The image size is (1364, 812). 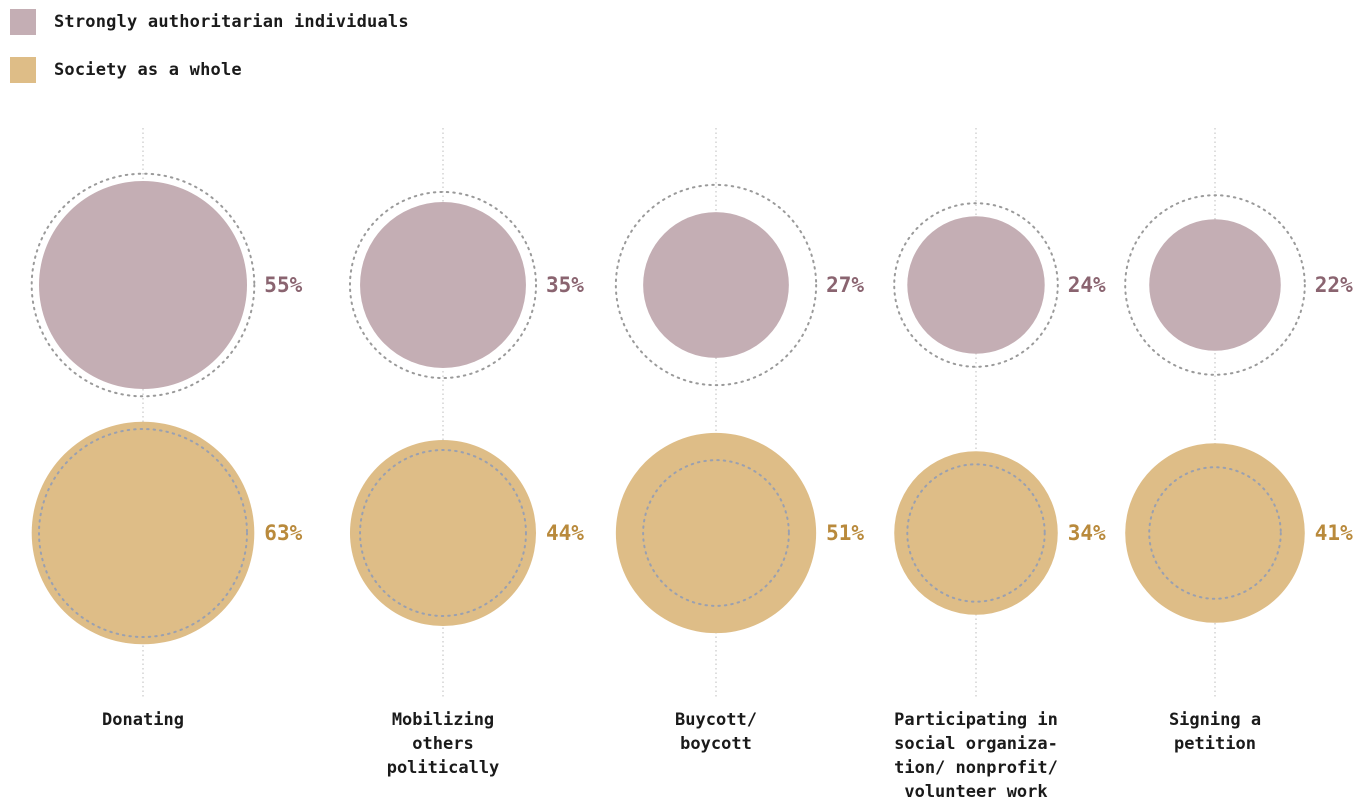 What do you see at coordinates (845, 285) in the screenshot?
I see `authoritarian-value-label: 27%` at bounding box center [845, 285].